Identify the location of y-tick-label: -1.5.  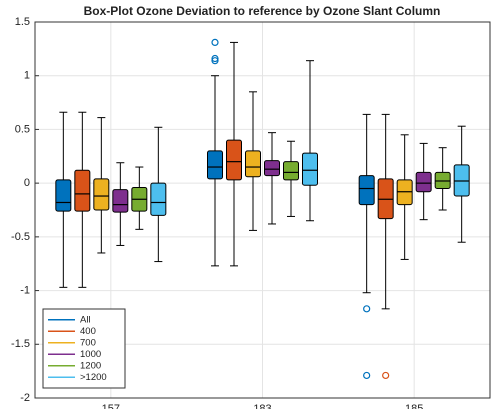
(20, 344).